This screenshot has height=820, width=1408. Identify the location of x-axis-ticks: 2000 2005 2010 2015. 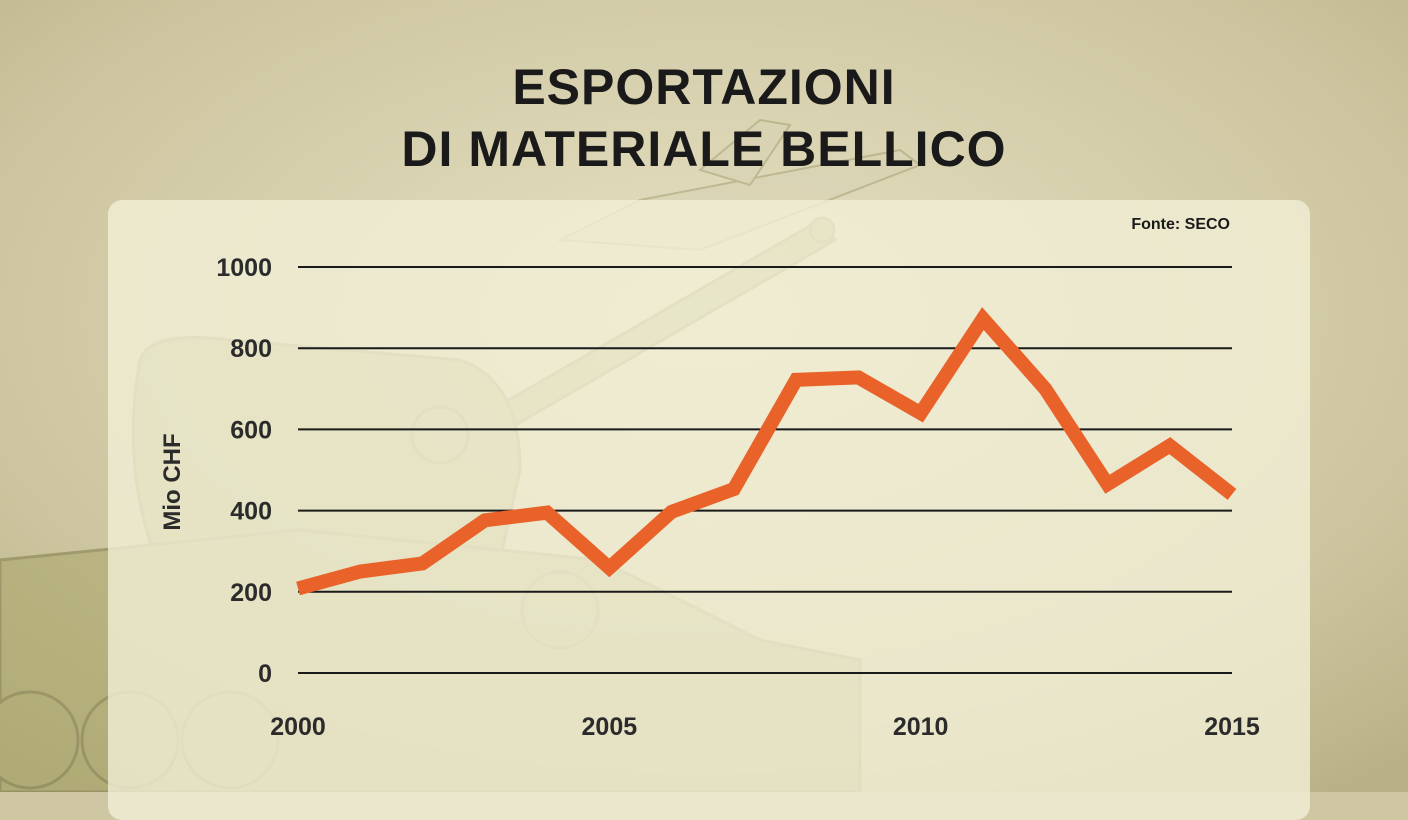
(765, 727).